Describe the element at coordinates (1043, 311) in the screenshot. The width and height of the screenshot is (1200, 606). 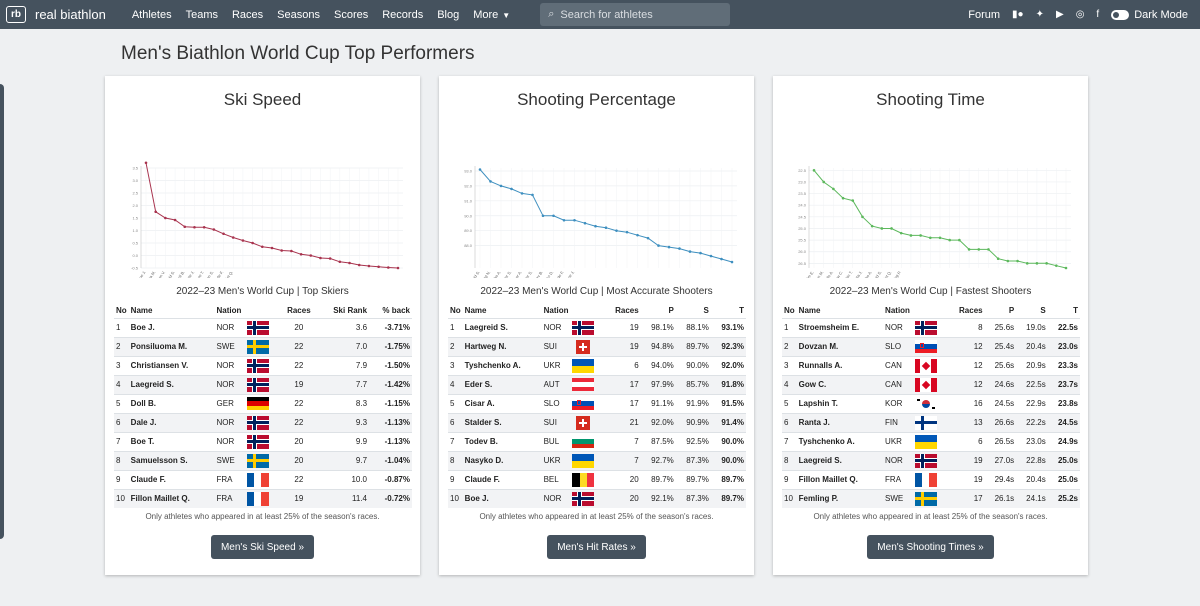
I see `column-header: S` at that location.